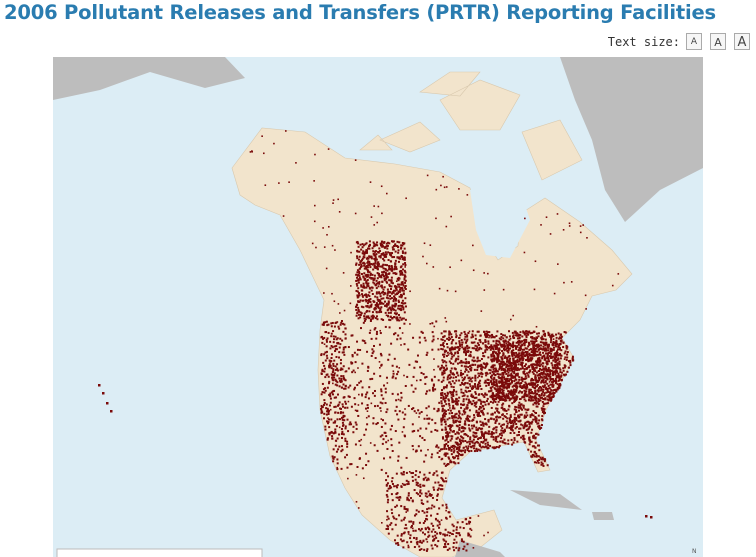  I want to click on text-size-medium: A, so click(718, 41).